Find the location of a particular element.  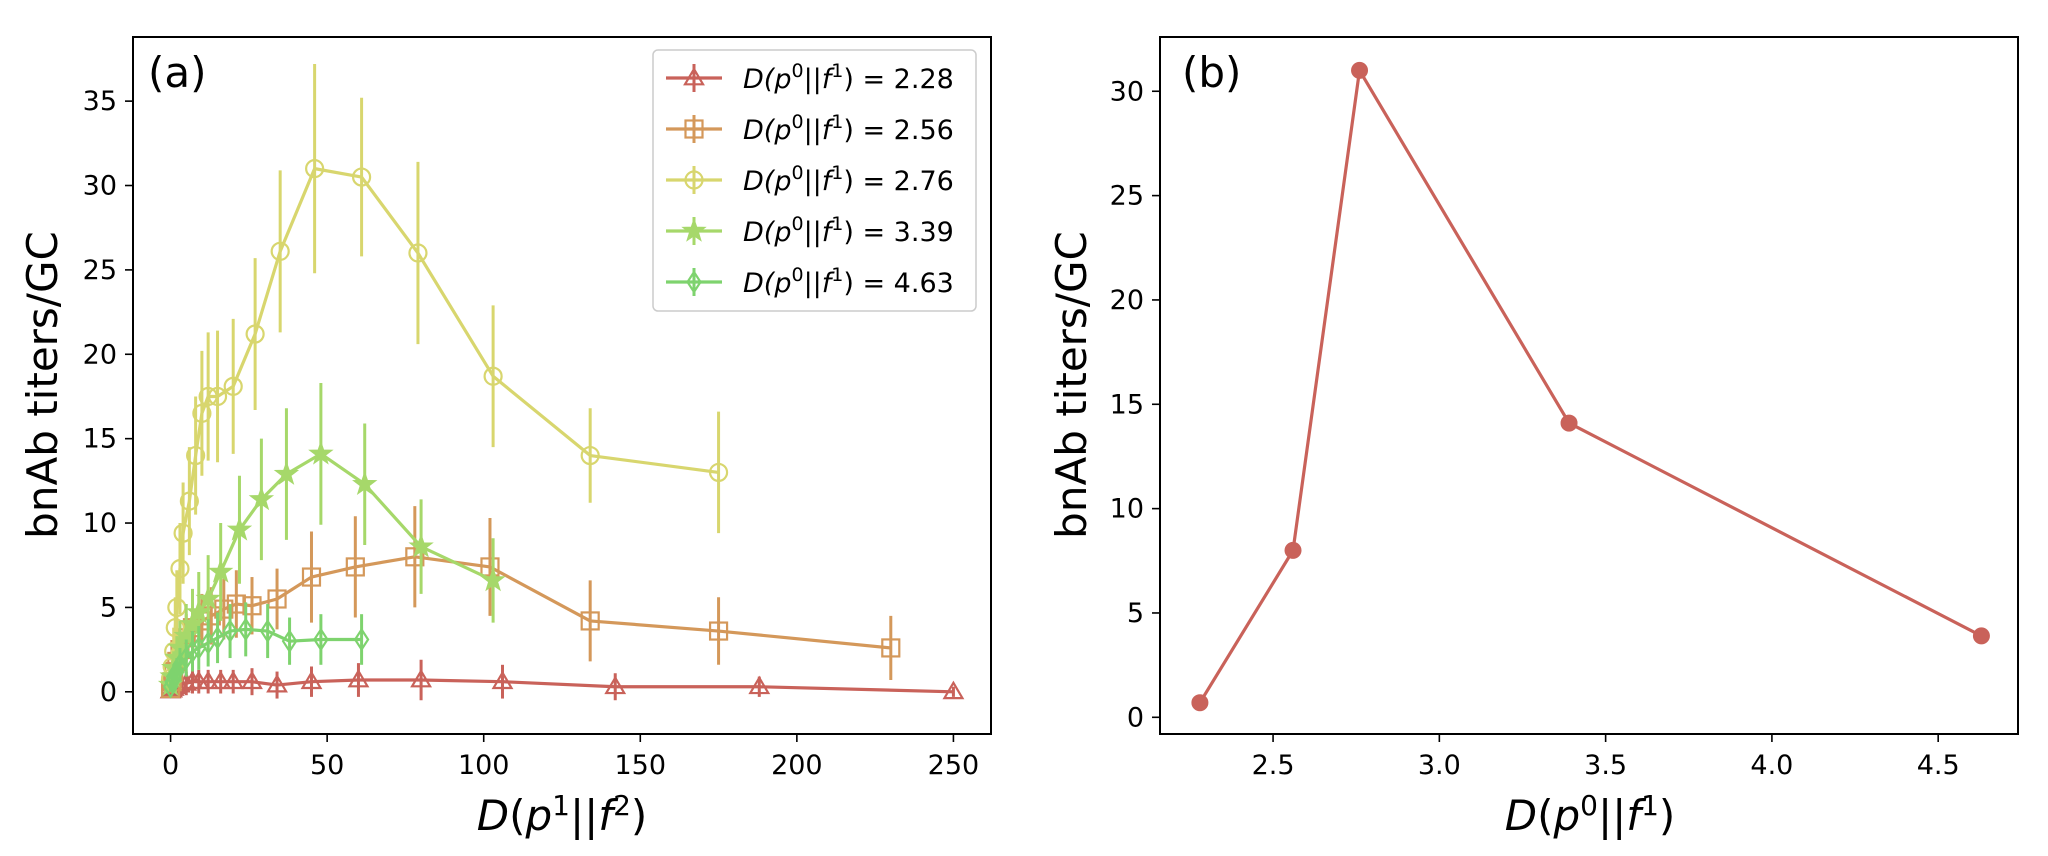

panel-a-x-tick-label: 250 is located at coordinates (954, 765).